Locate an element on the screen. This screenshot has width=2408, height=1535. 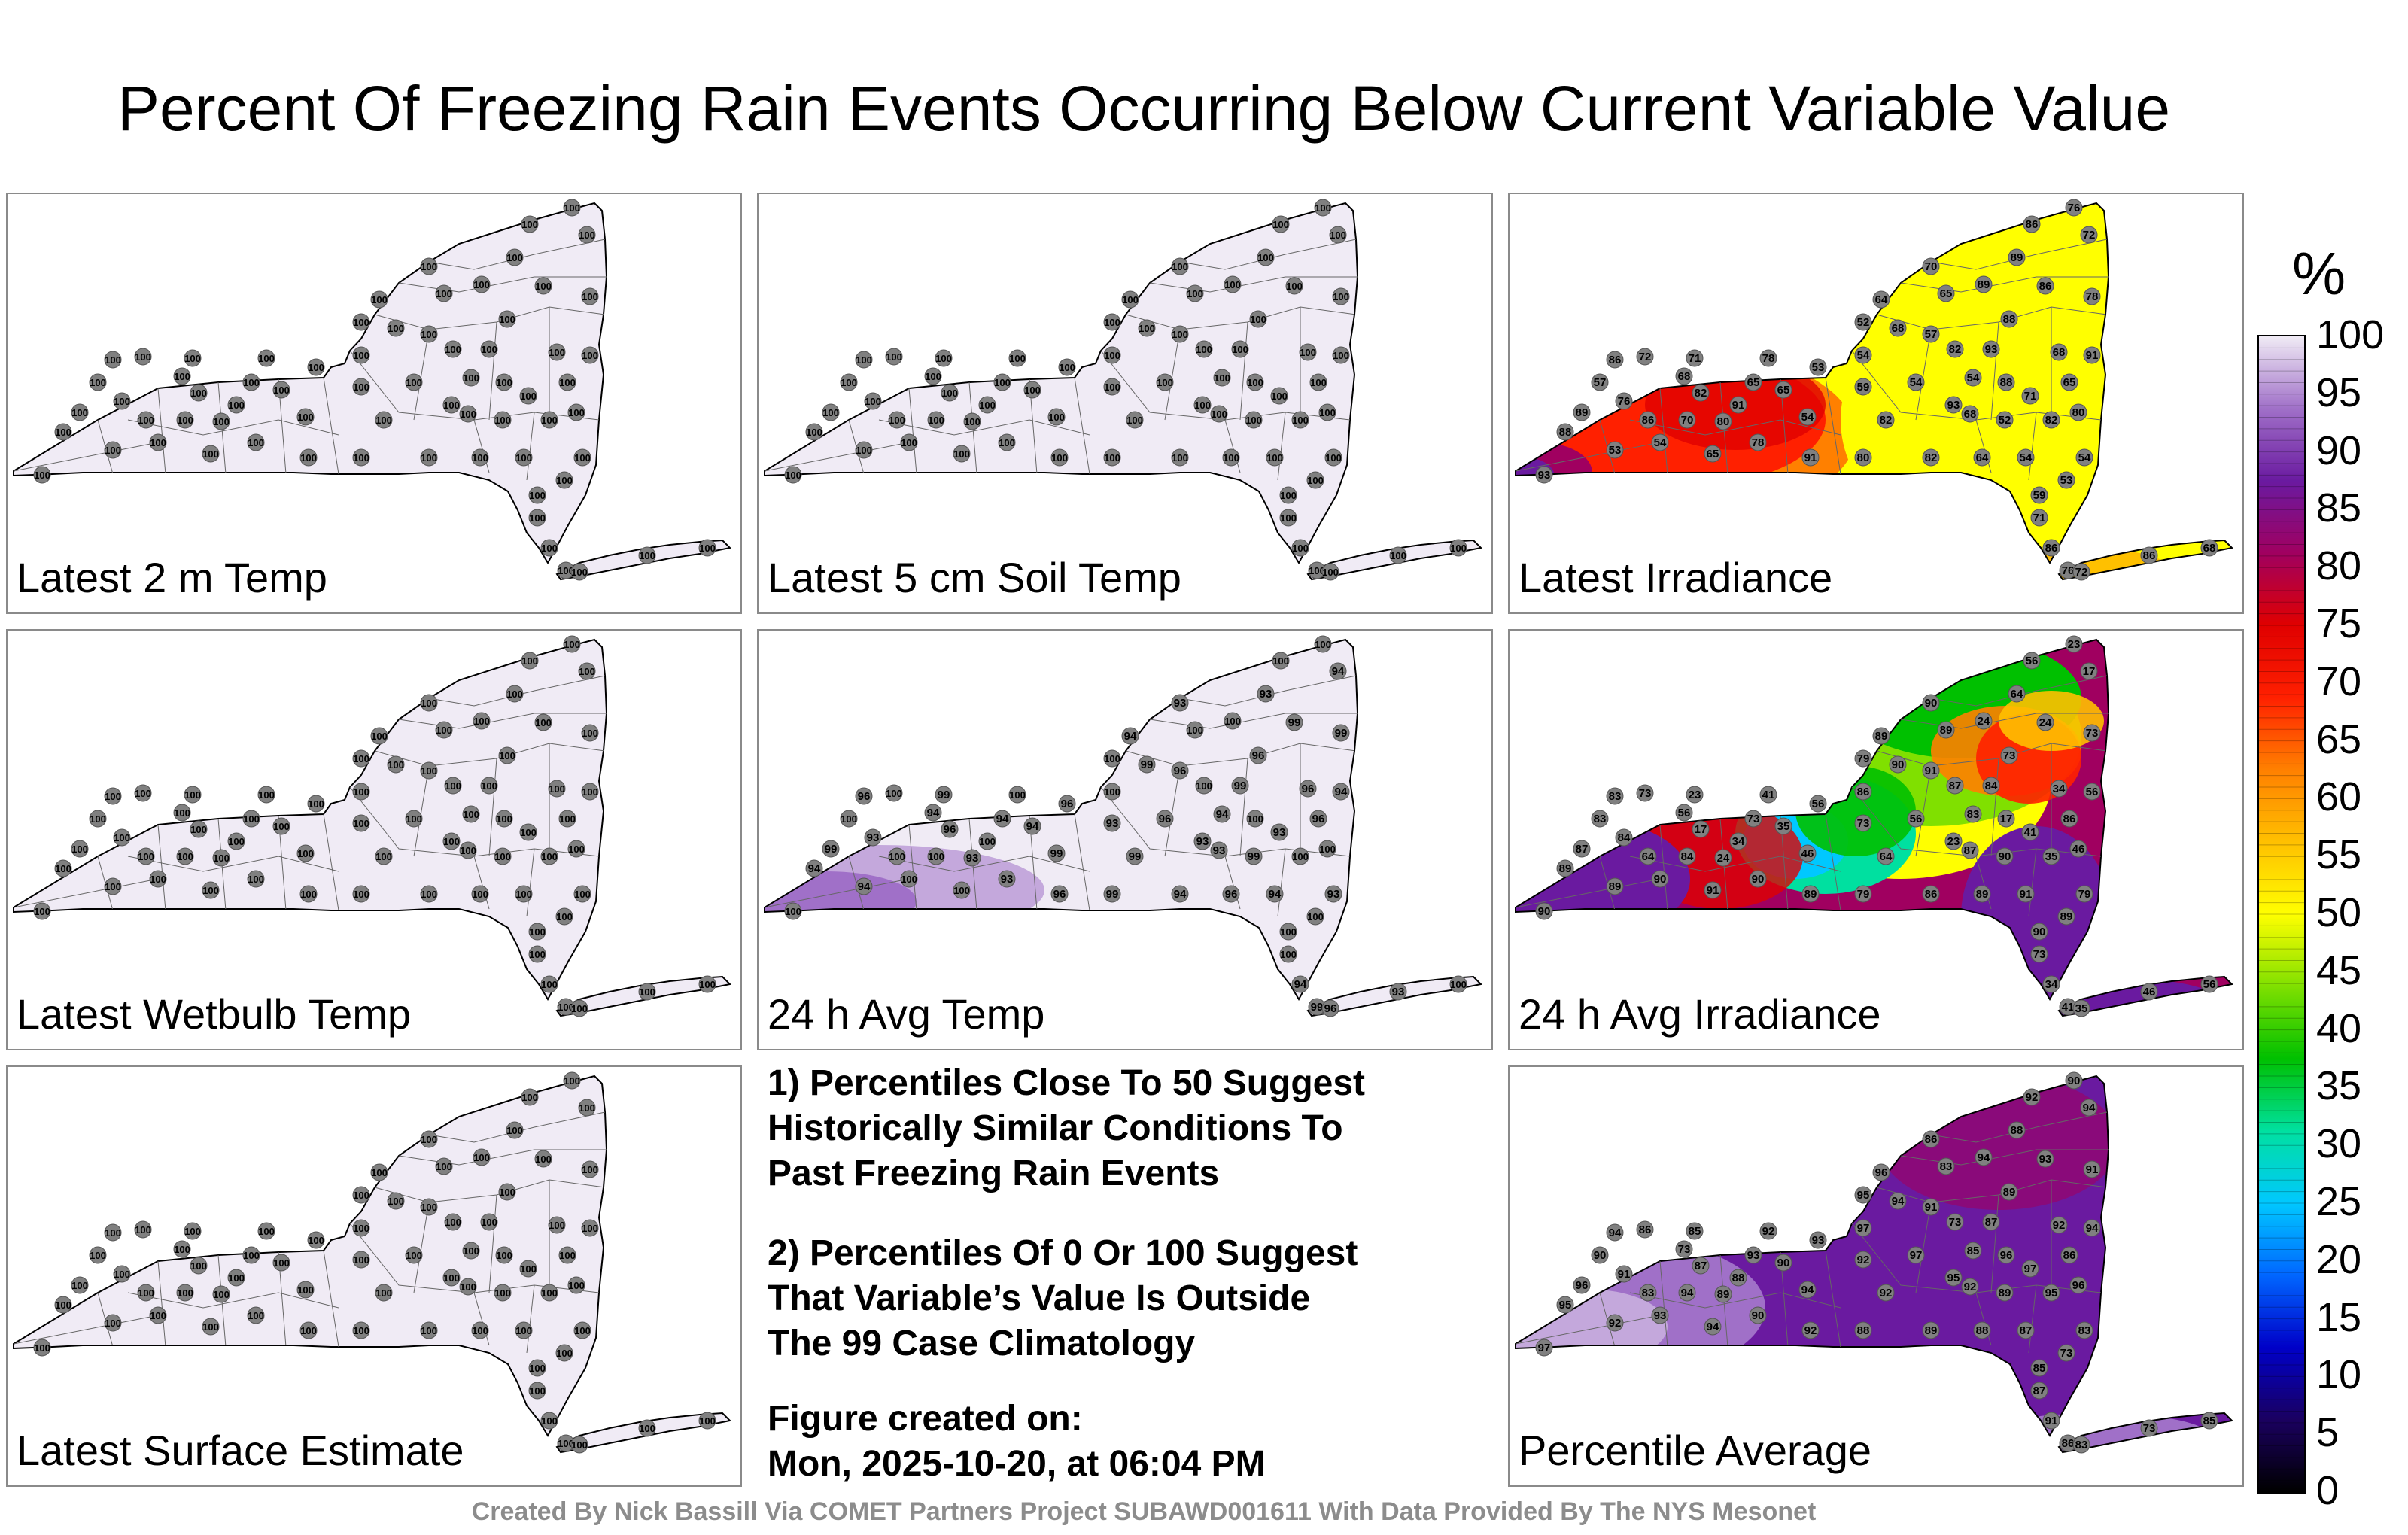
station-value: 95 is located at coordinates (1863, 1195).